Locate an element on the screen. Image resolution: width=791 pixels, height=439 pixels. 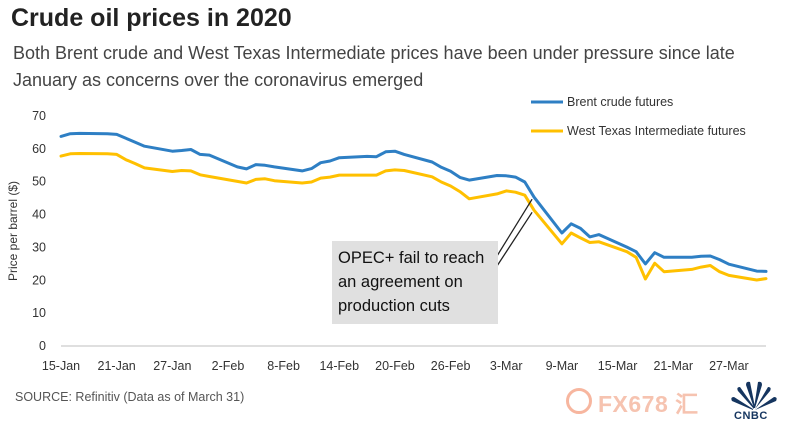
x-tick-label: 9-Mar is located at coordinates (562, 366).